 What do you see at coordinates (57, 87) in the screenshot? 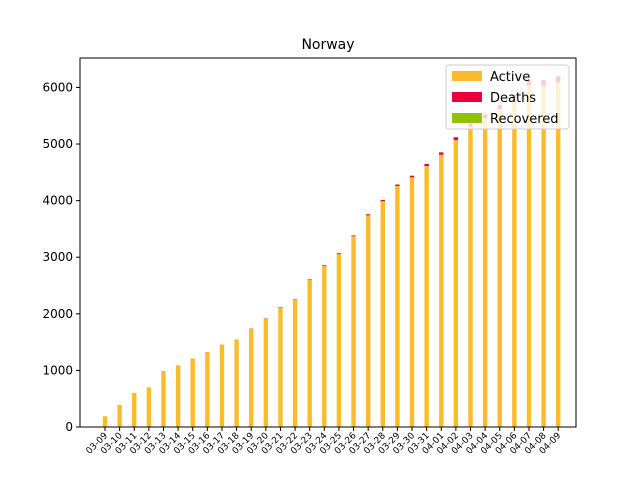
I see `y-tick-label: 6000` at bounding box center [57, 87].